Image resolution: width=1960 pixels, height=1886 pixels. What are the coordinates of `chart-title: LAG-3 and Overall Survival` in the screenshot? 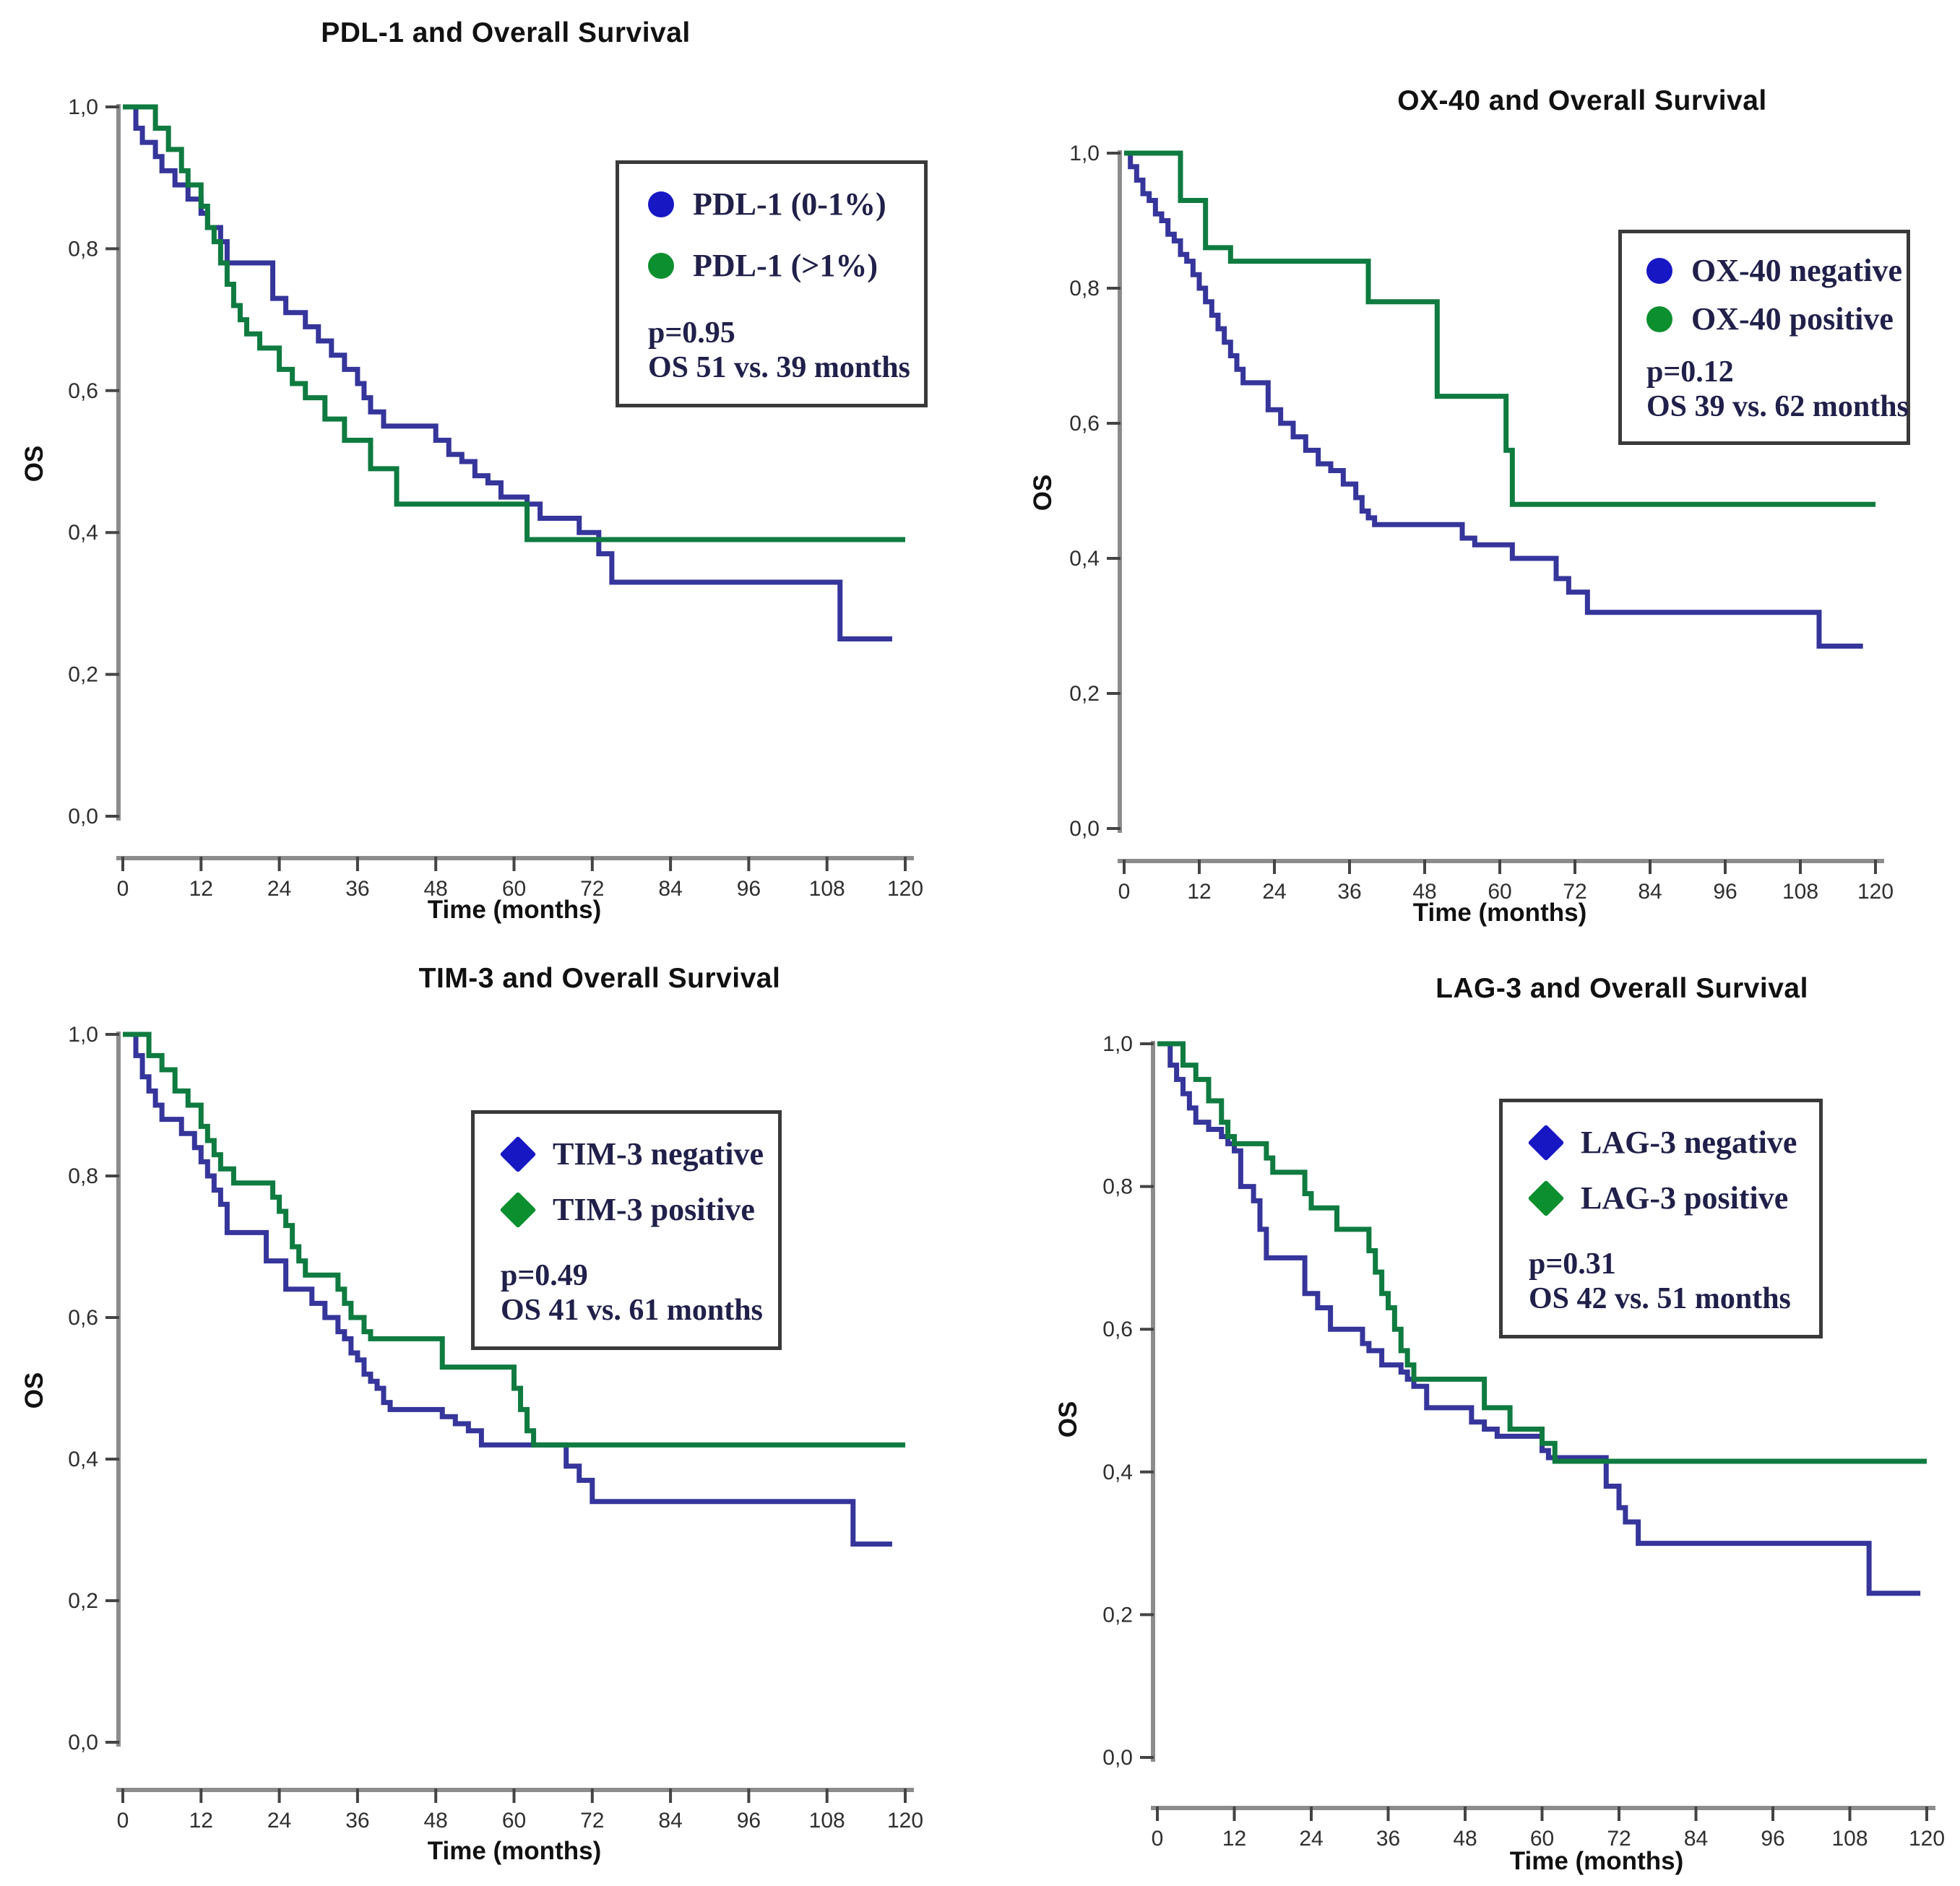 It's located at (1622, 989).